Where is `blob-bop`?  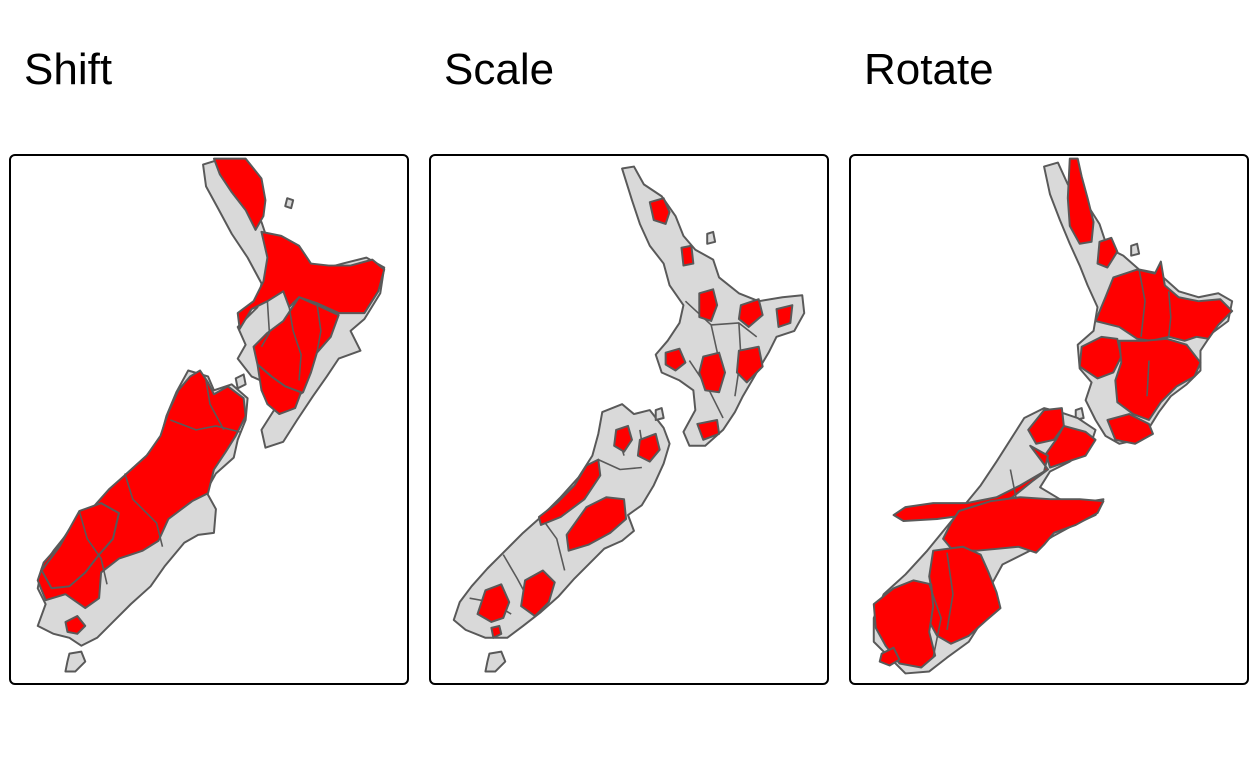
blob-bop is located at coordinates (750, 313).